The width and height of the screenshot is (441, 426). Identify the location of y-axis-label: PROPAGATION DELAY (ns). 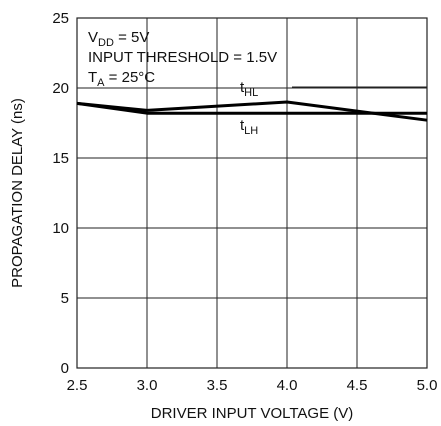
(17, 193).